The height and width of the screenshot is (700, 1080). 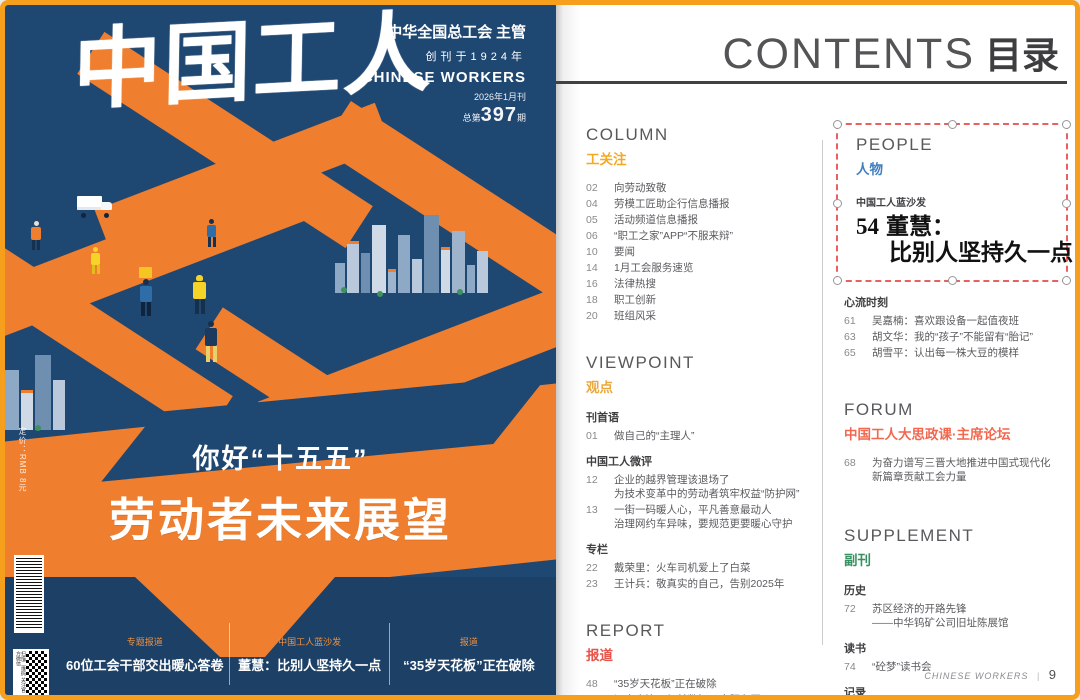 I want to click on toc-item: 13 一街一码暖人心，平凡善意最动人 治理网约车异味，要规范更要暖心守护, so click(x=703, y=517).